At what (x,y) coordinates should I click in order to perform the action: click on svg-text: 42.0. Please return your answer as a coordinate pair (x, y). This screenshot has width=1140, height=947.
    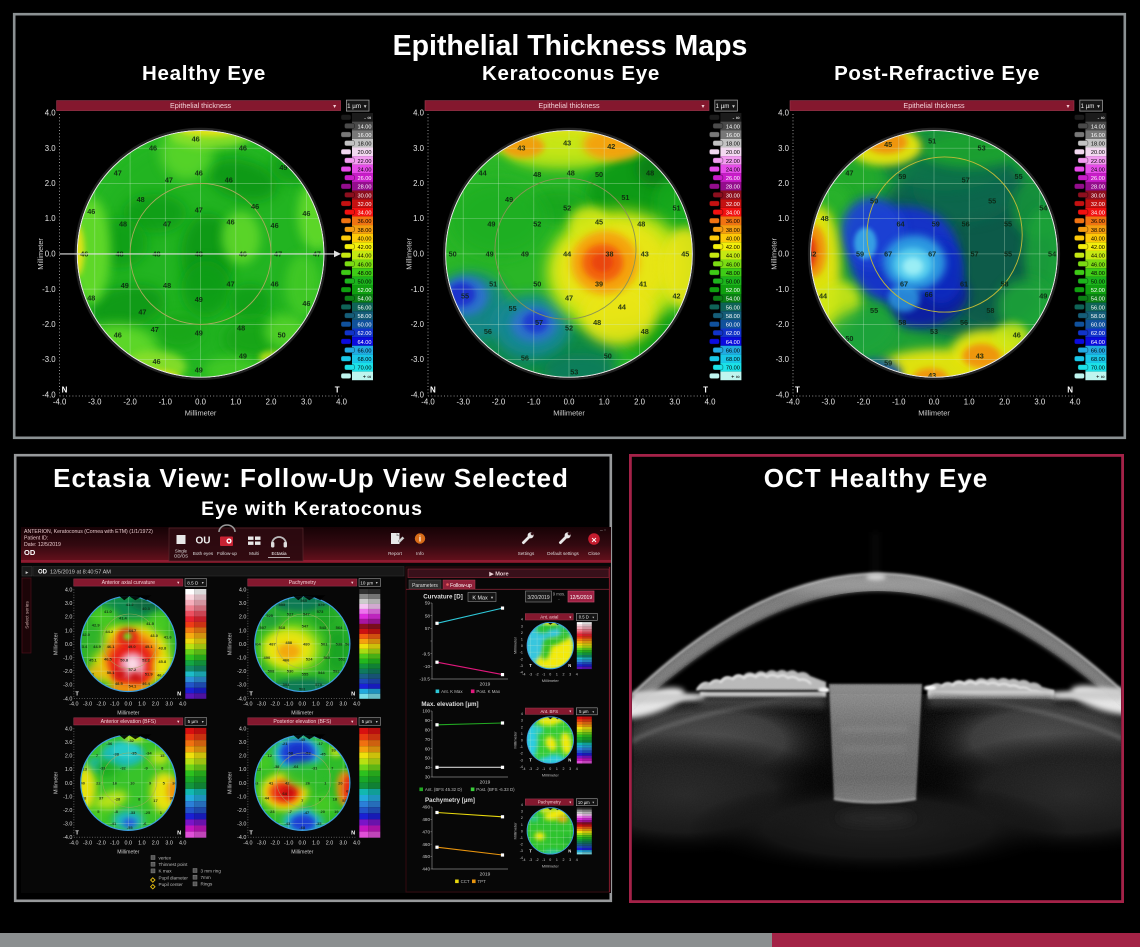
    Looking at the image, I should click on (86, 634).